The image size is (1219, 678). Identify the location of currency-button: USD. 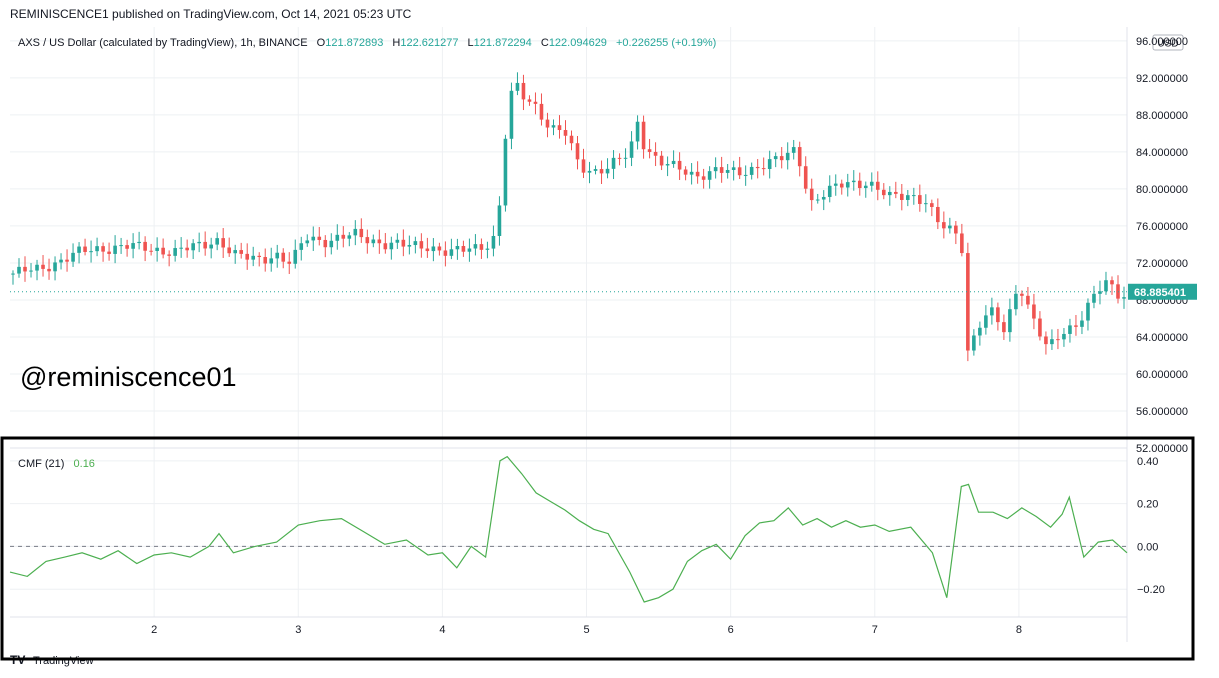
(1168, 42).